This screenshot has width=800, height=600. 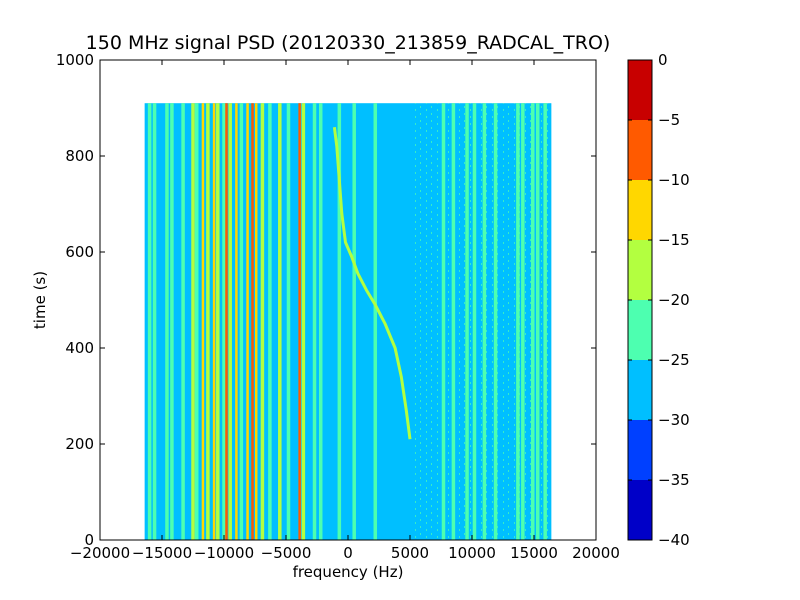 I want to click on y-tick-label: 0, so click(x=89, y=540).